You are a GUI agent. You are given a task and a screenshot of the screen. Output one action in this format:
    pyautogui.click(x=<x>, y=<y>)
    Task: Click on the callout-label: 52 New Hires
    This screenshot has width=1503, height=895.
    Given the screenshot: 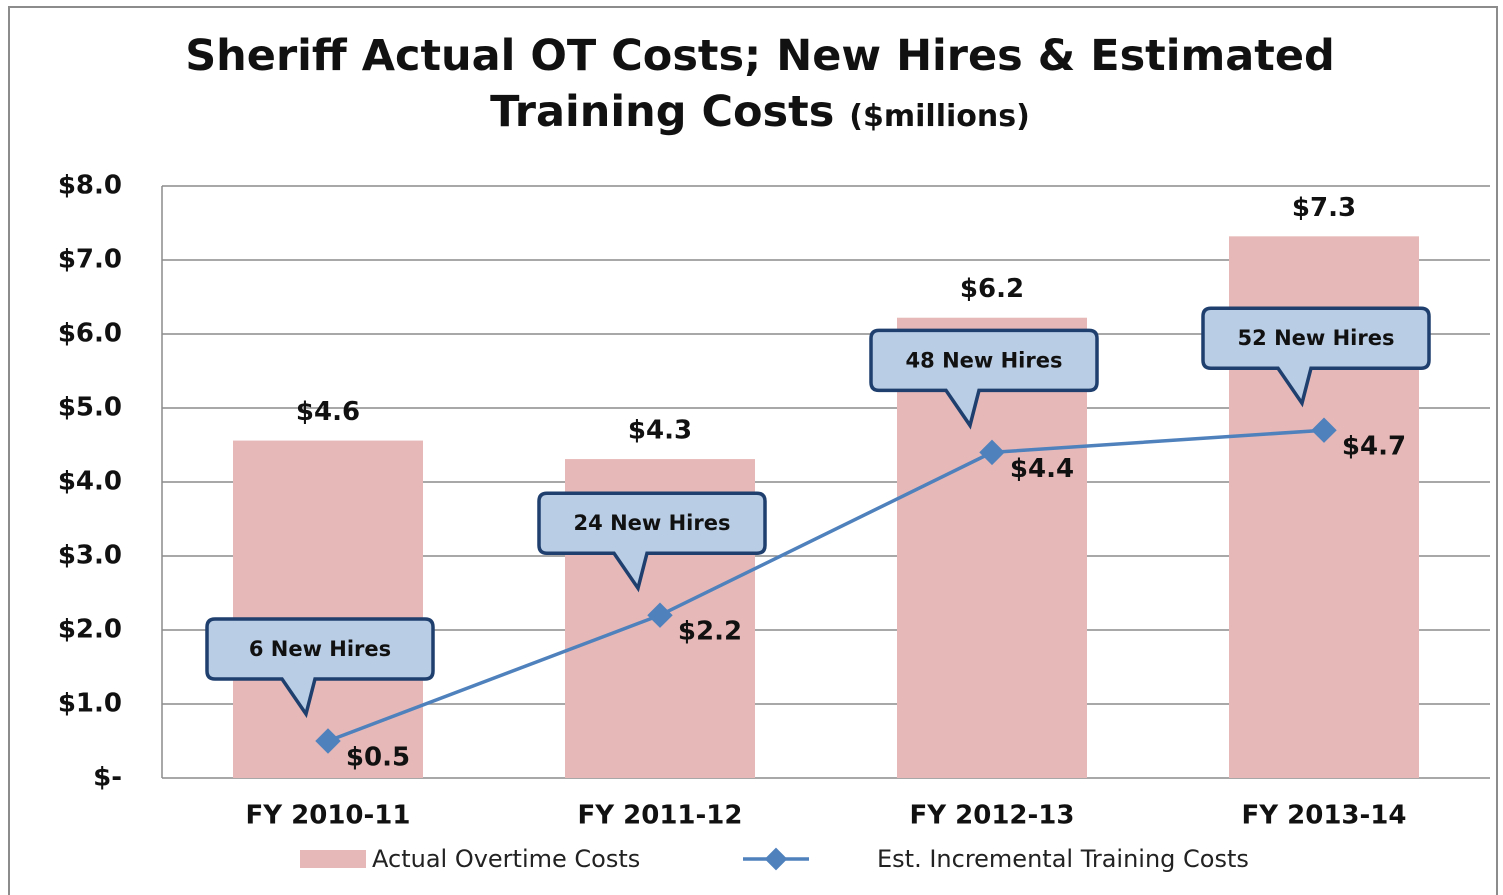 What is the action you would take?
    pyautogui.click(x=1316, y=338)
    